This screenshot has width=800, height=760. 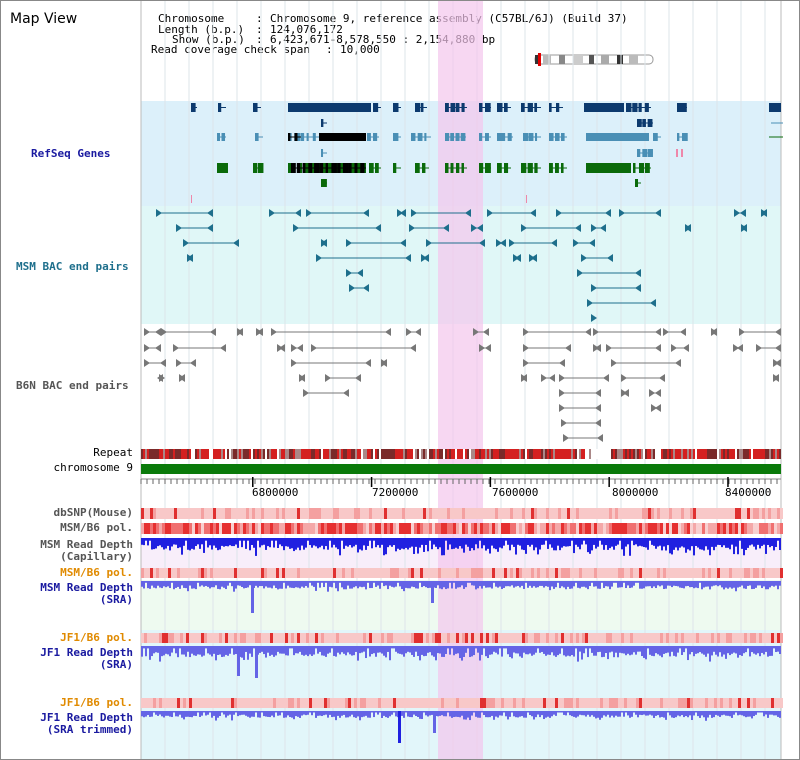 What do you see at coordinates (93, 512) in the screenshot?
I see `track-label-dbsnp: dbSNP(Mouse)` at bounding box center [93, 512].